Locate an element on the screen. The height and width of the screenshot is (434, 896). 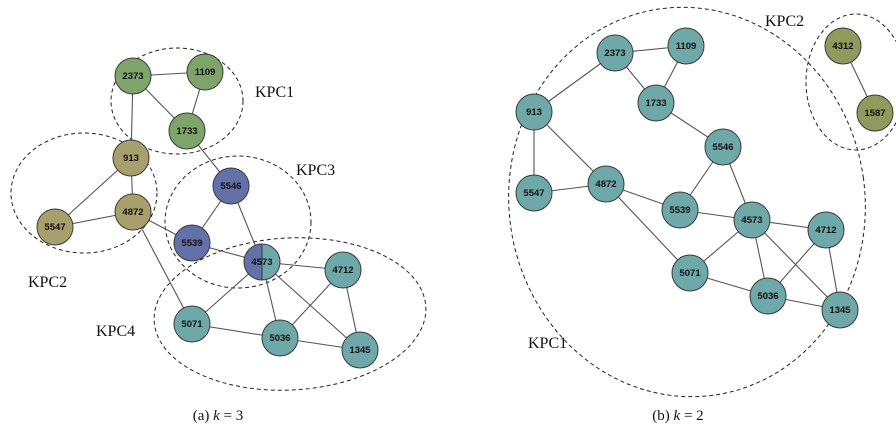
left-node-4573: 4573 is located at coordinates (262, 262).